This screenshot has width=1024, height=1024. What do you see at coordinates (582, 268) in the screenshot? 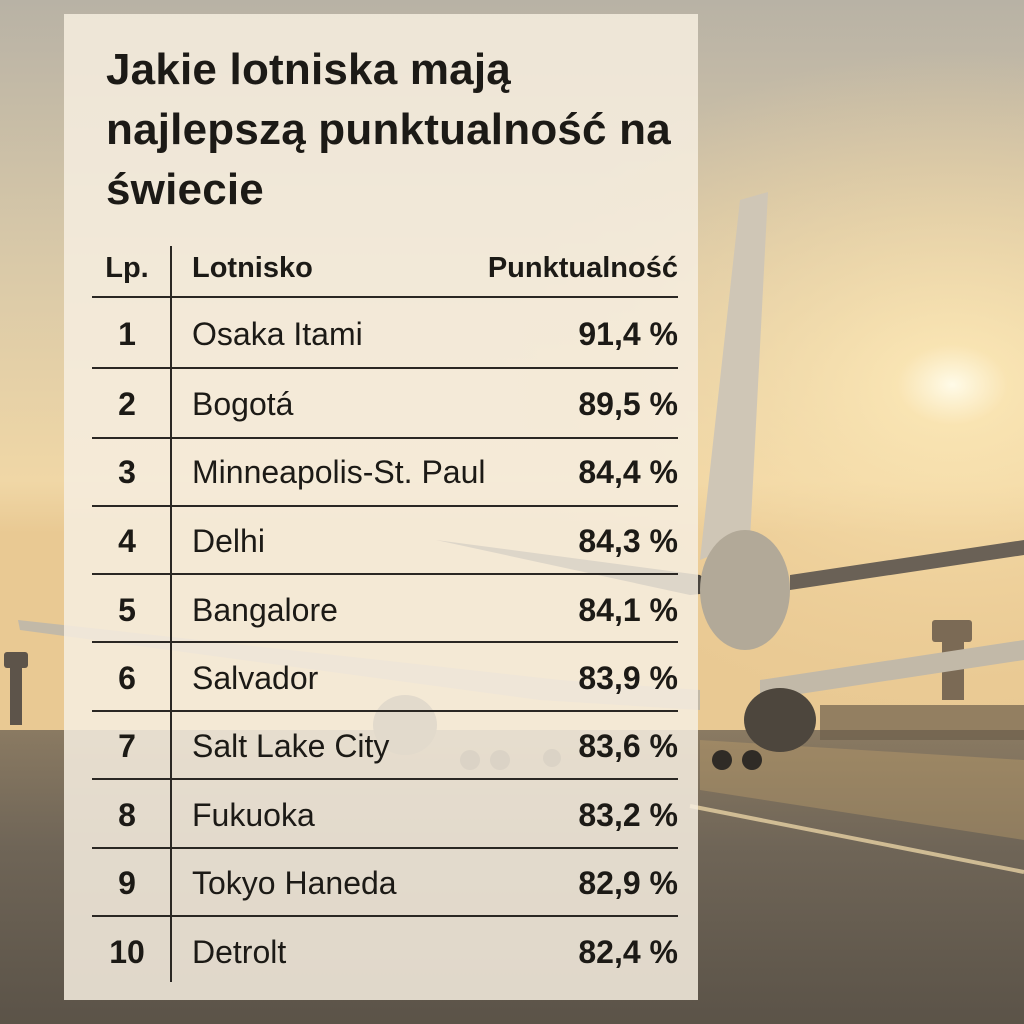
I see `header-punctuality: Punktualność` at bounding box center [582, 268].